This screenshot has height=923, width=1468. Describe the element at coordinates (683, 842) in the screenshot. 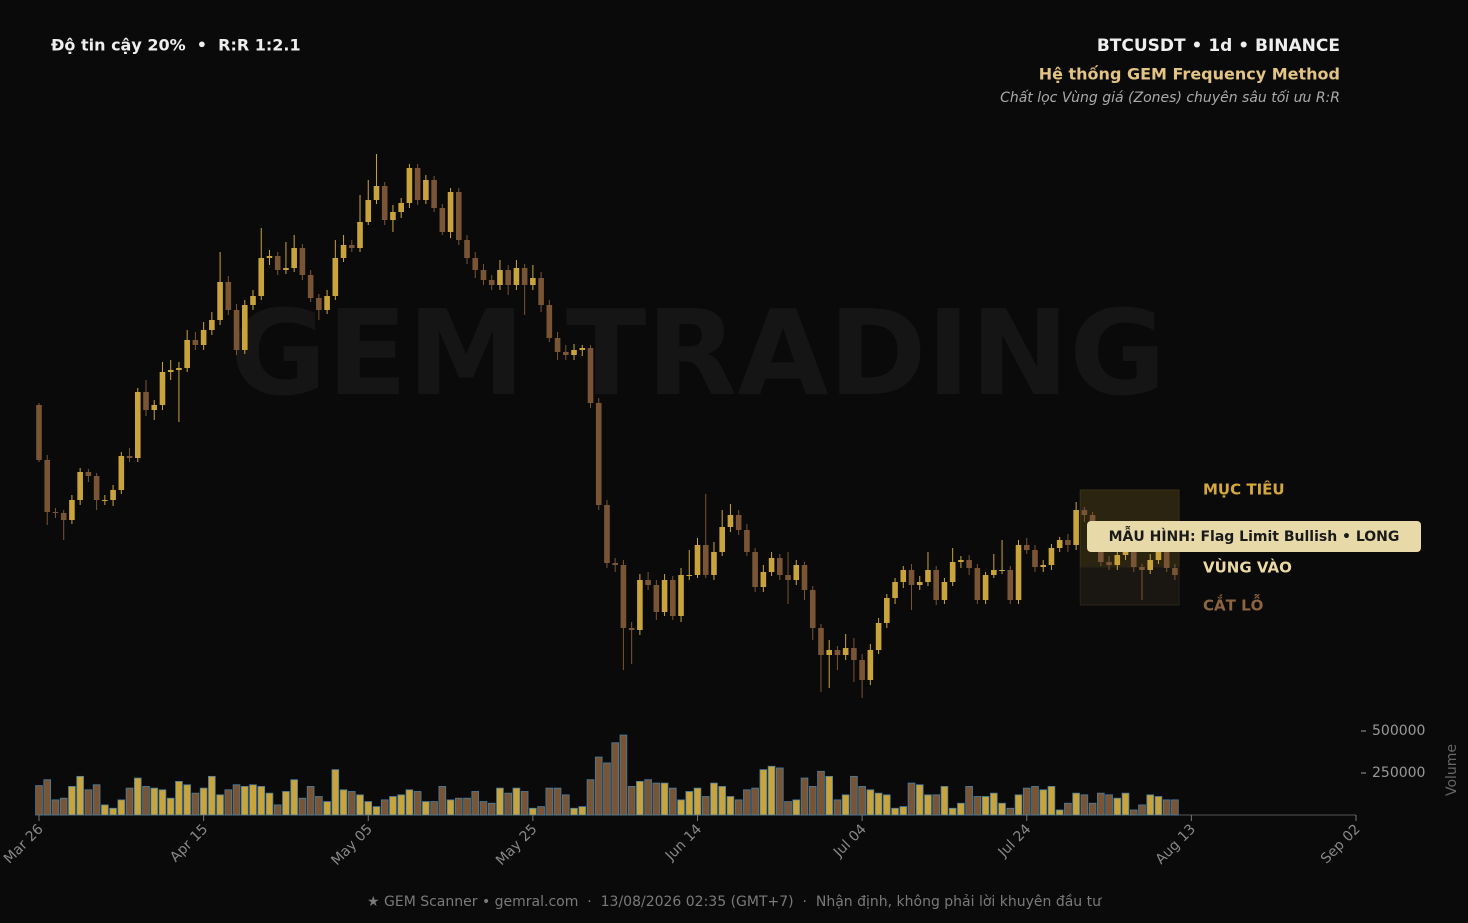

I see `x-tick-label: Jun 14` at that location.